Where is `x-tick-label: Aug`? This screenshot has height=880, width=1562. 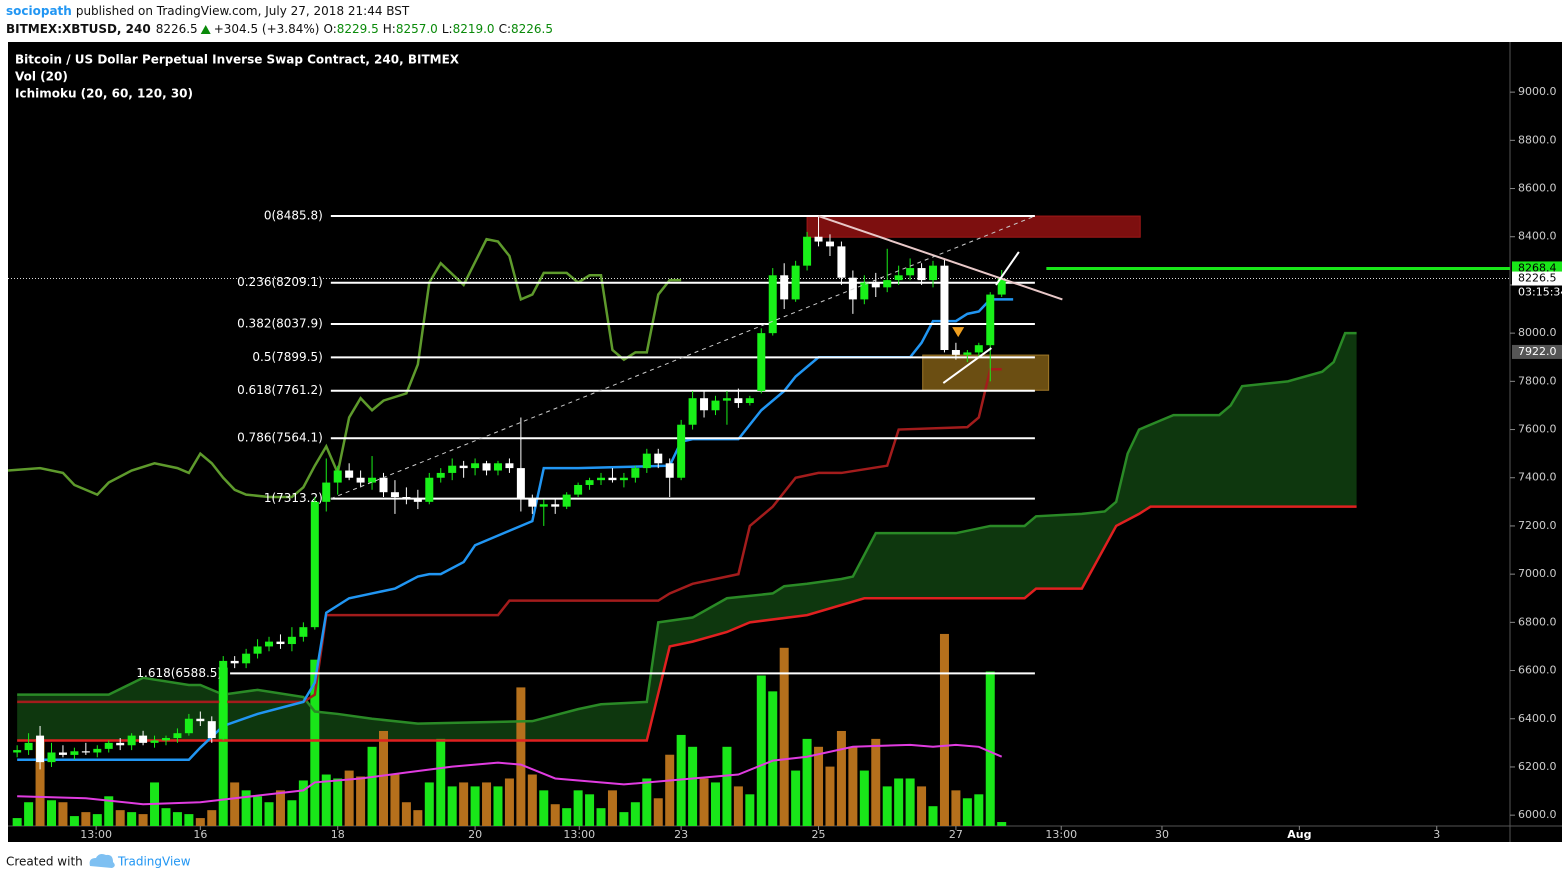
x-tick-label: Aug is located at coordinates (1299, 834).